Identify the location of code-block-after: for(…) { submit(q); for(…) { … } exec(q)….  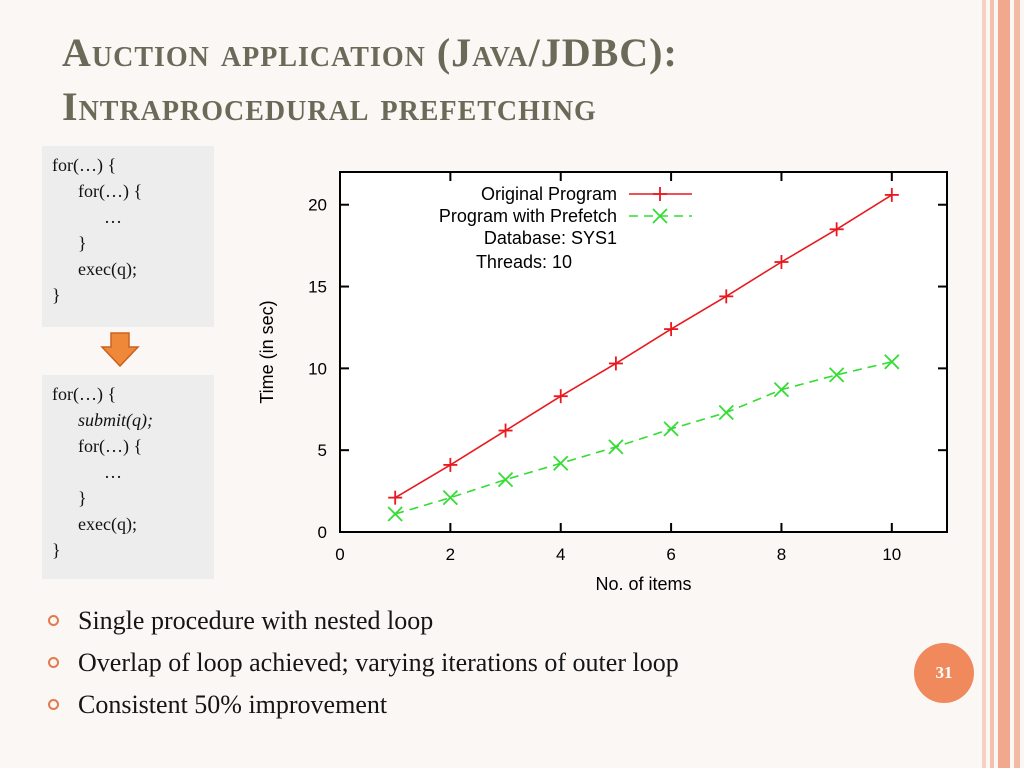
(128, 477).